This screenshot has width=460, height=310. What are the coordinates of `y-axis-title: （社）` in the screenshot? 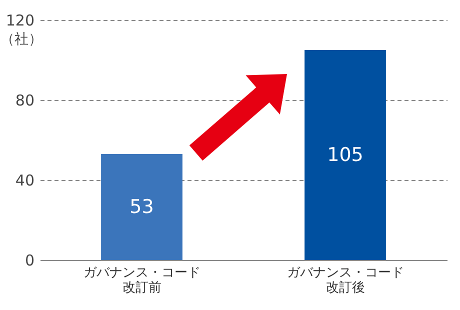 It's located at (21, 40).